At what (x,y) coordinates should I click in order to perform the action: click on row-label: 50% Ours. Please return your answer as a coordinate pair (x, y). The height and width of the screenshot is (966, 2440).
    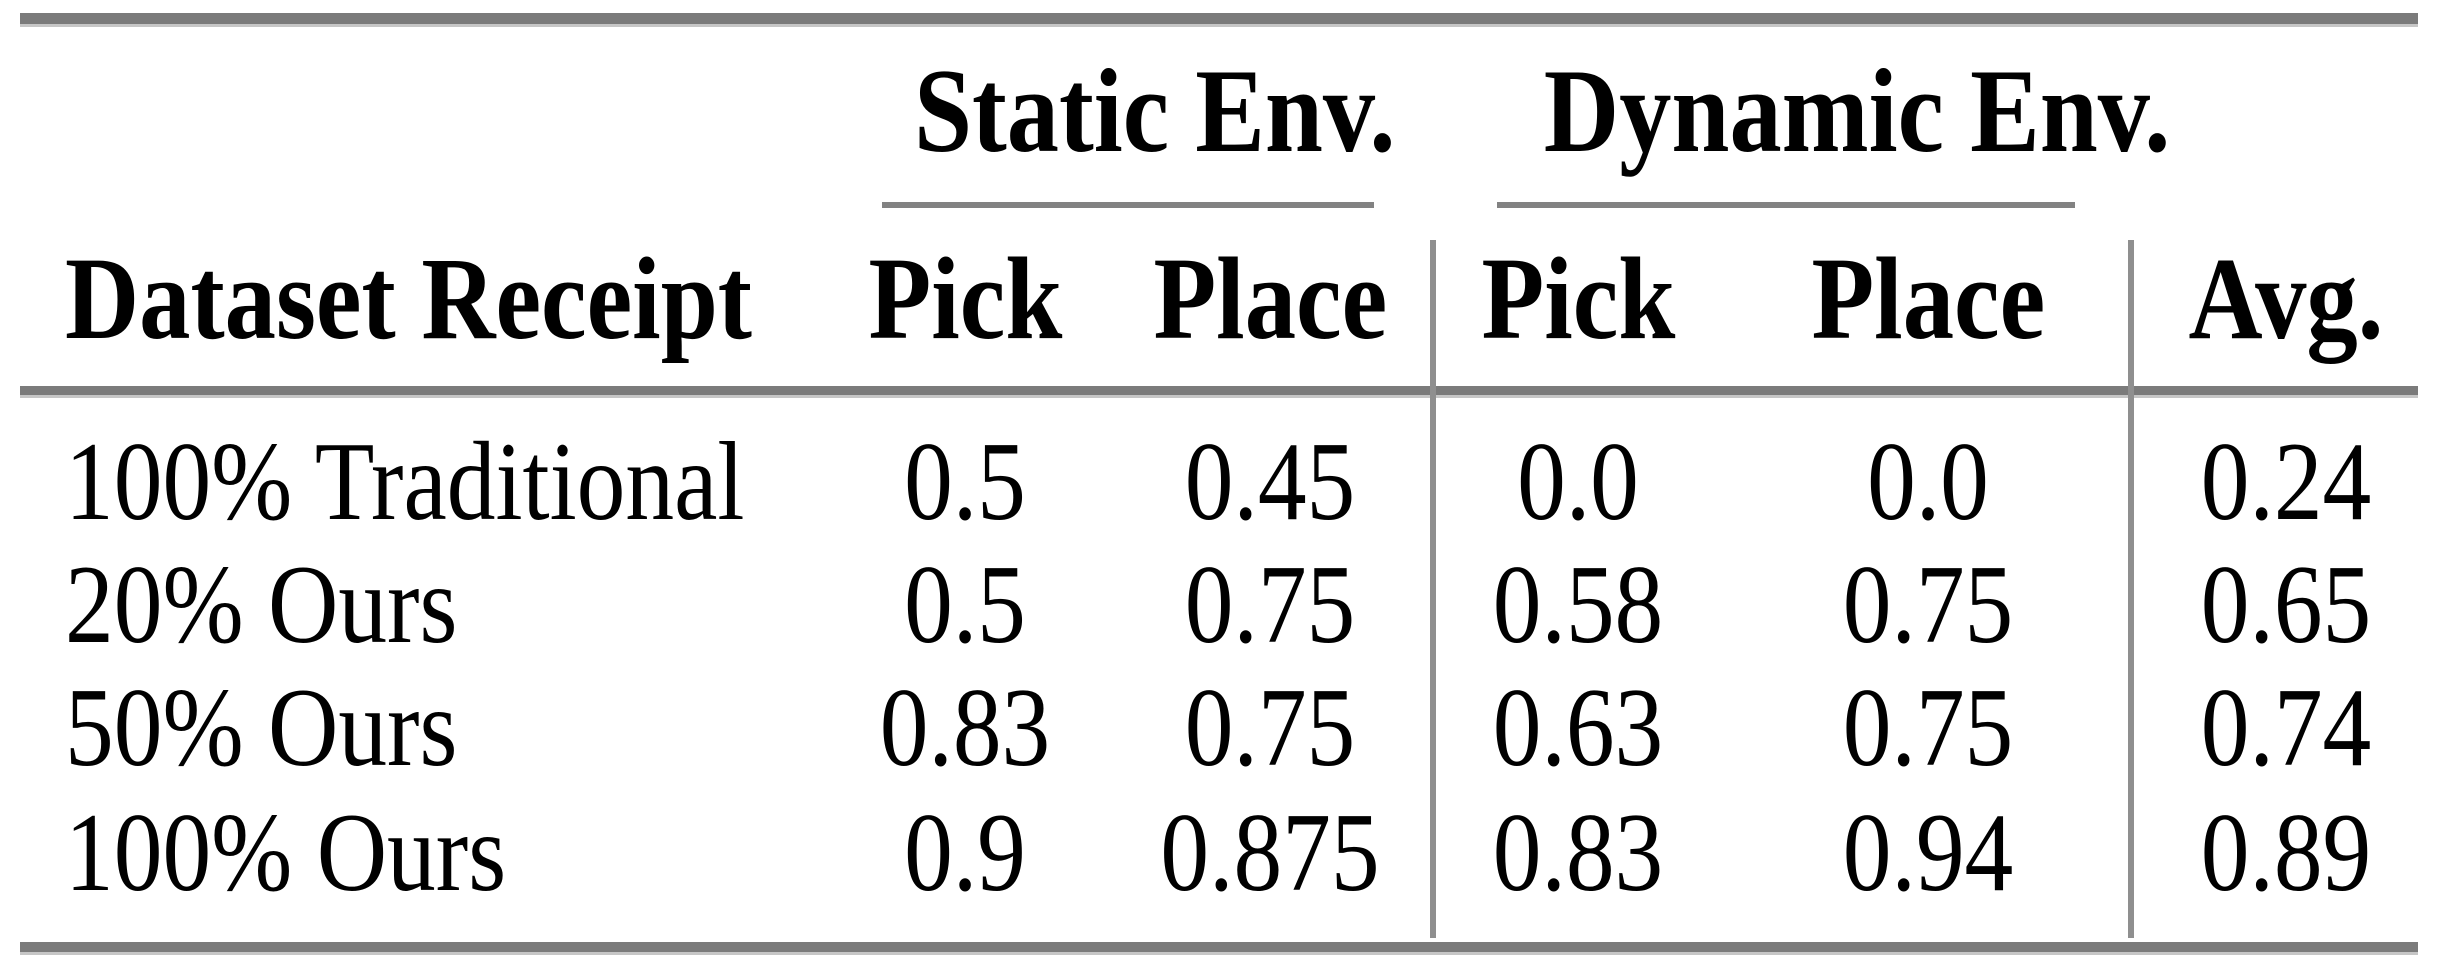
    Looking at the image, I should click on (261, 728).